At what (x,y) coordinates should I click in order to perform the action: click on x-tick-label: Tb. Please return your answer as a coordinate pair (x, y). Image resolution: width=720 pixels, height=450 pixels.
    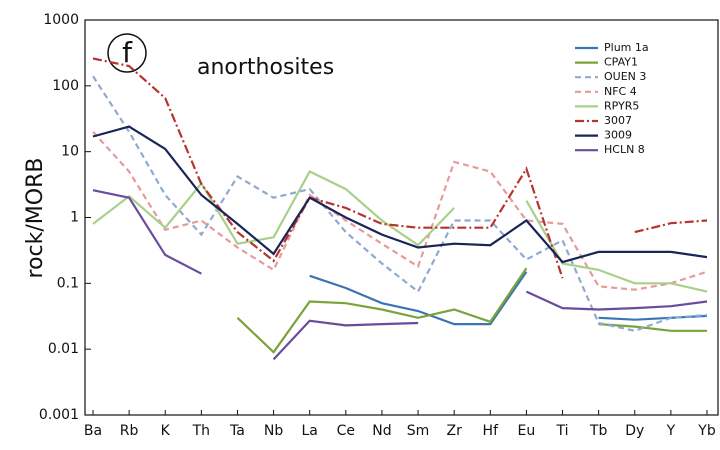
    Looking at the image, I should click on (598, 431).